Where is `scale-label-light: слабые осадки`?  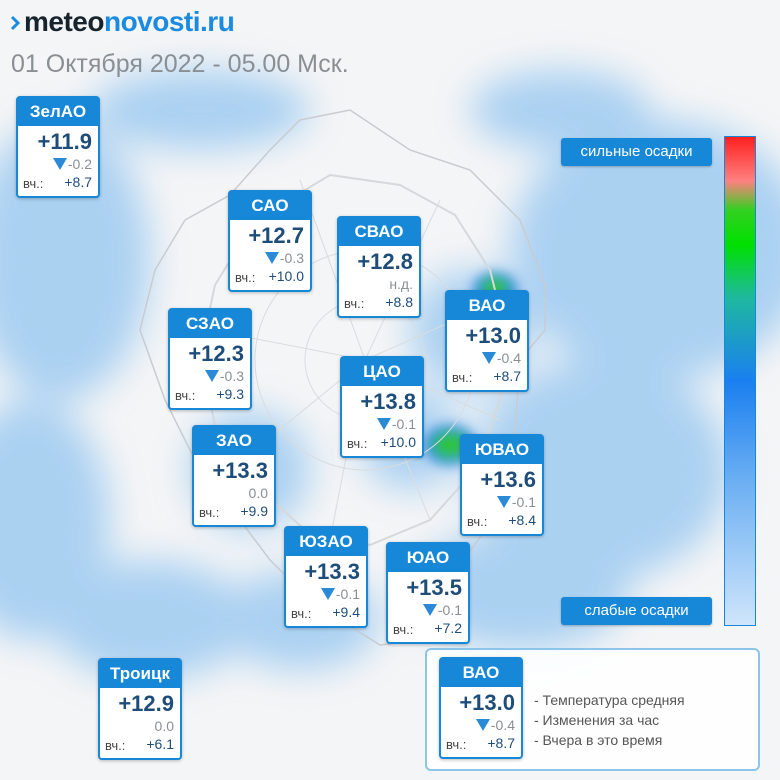
scale-label-light: слабые осадки is located at coordinates (636, 611).